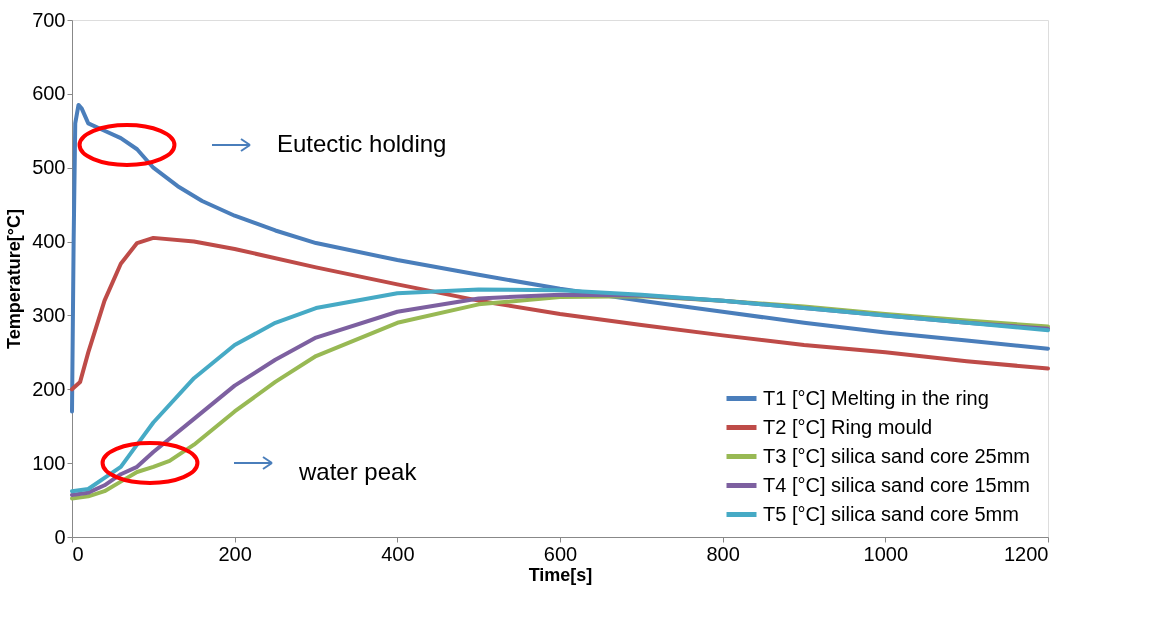  What do you see at coordinates (723, 553) in the screenshot?
I see `x-tick-label: 800` at bounding box center [723, 553].